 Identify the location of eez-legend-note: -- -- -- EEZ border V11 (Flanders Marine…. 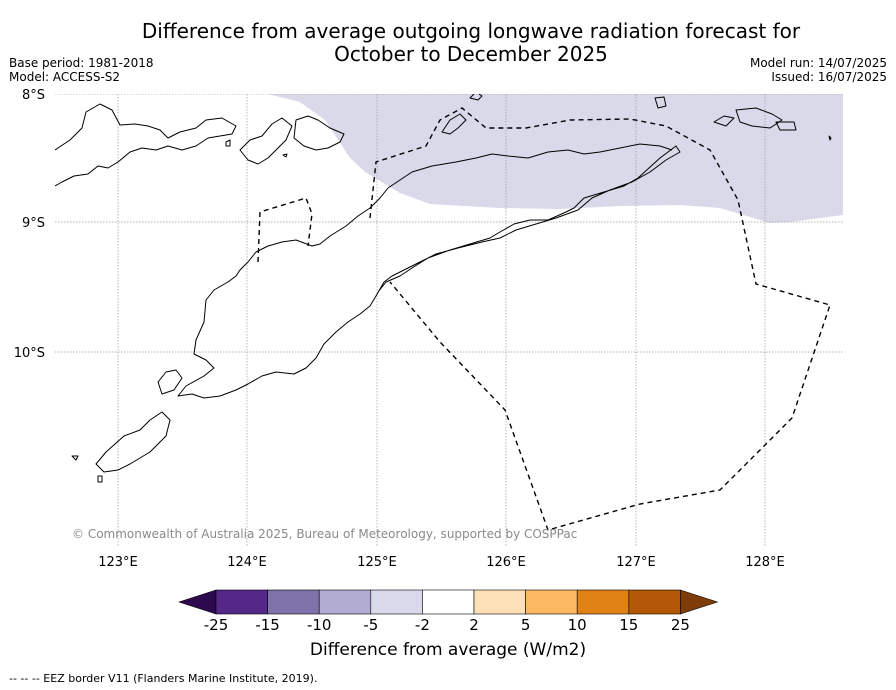
(163, 678).